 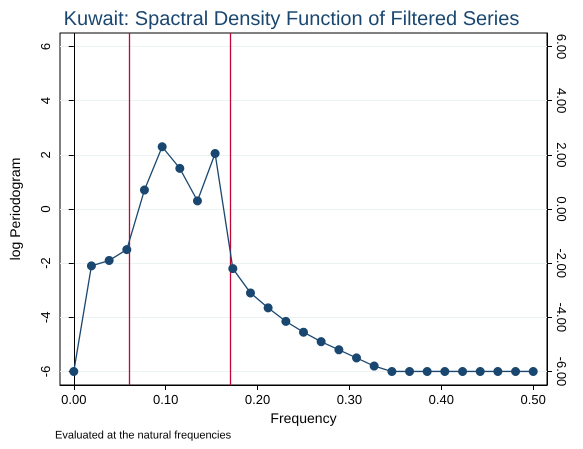 What do you see at coordinates (533, 399) in the screenshot?
I see `x-tick-label: 0.50` at bounding box center [533, 399].